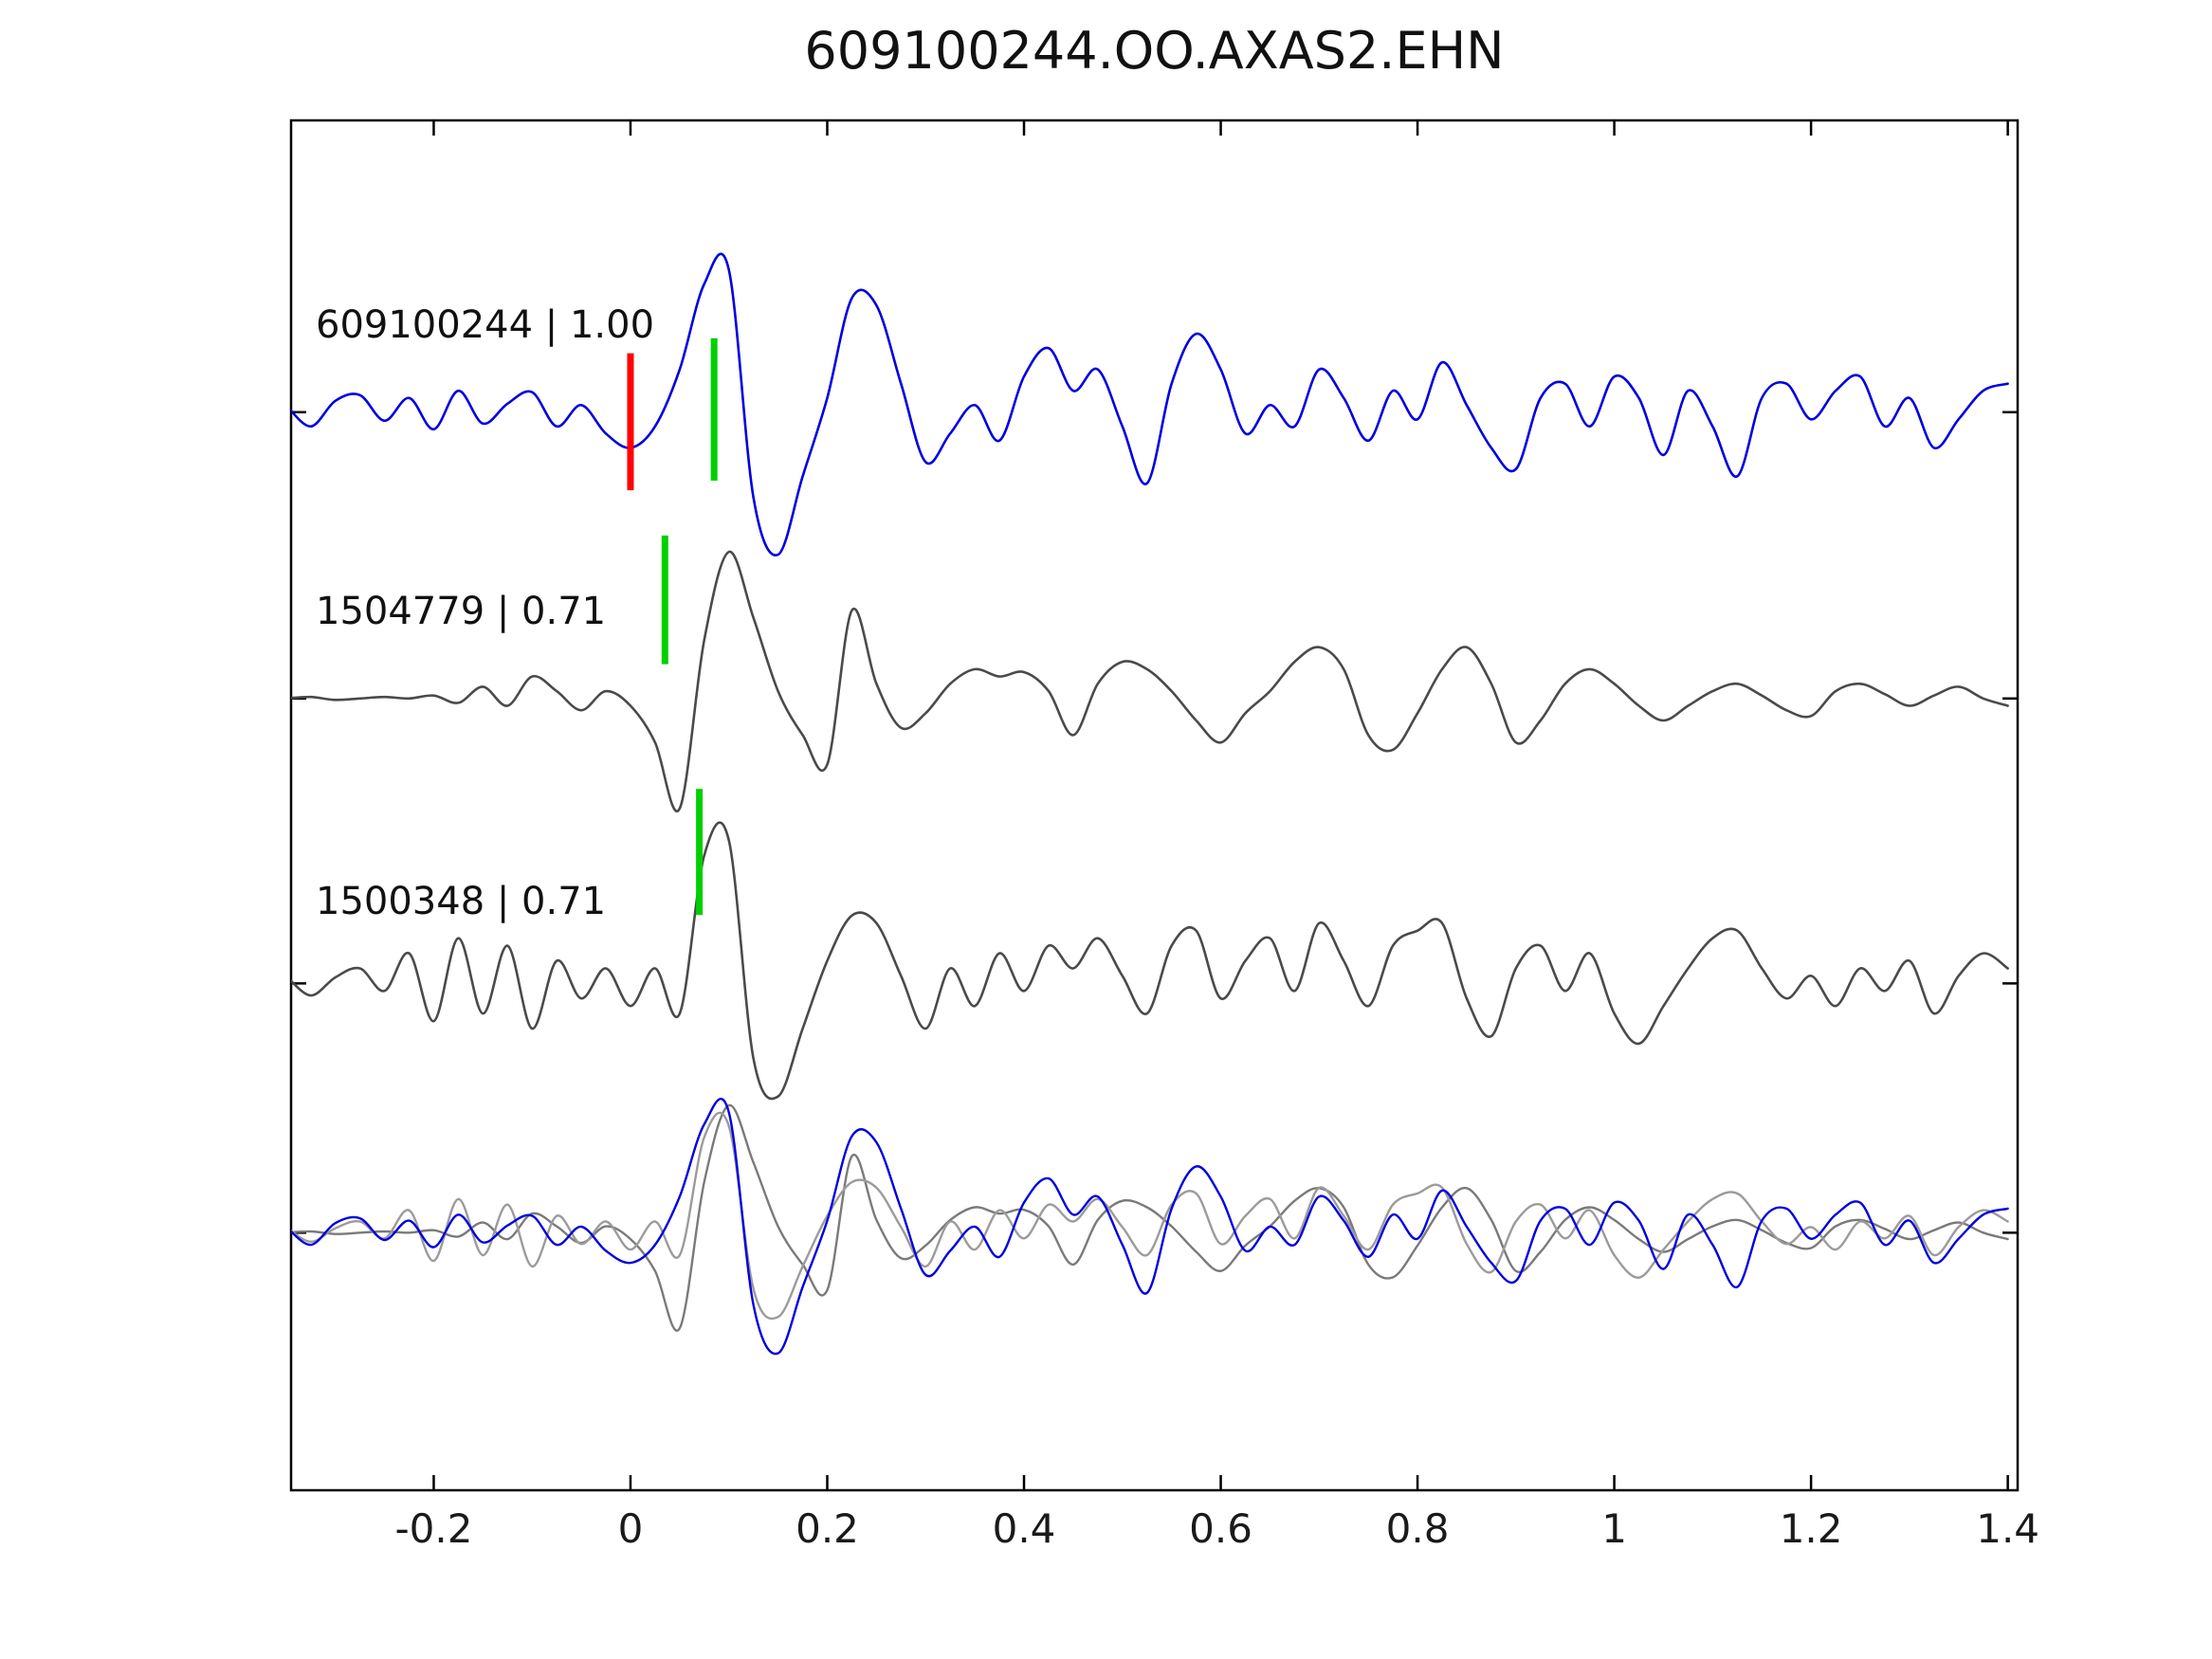 The image size is (2212, 1659). What do you see at coordinates (433, 1528) in the screenshot?
I see `x-tick-label: -0.2` at bounding box center [433, 1528].